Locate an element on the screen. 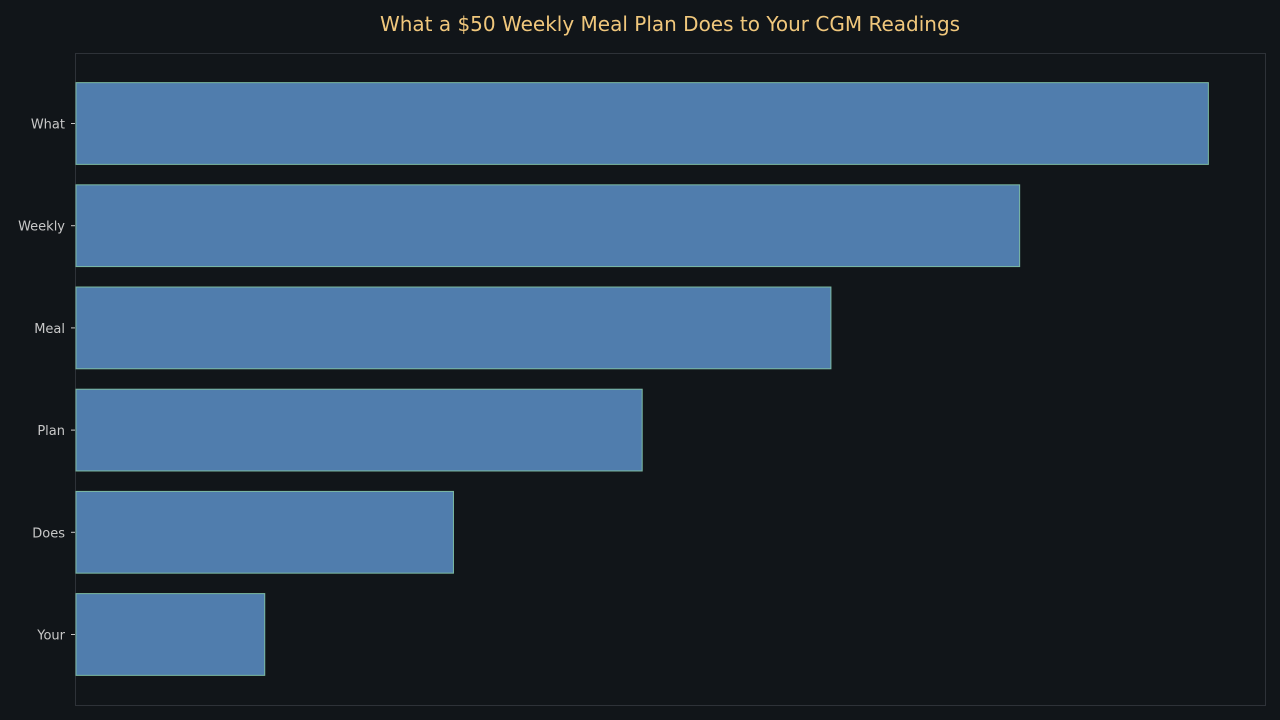 Image resolution: width=1280 pixels, height=720 pixels. bar-meal is located at coordinates (453, 328).